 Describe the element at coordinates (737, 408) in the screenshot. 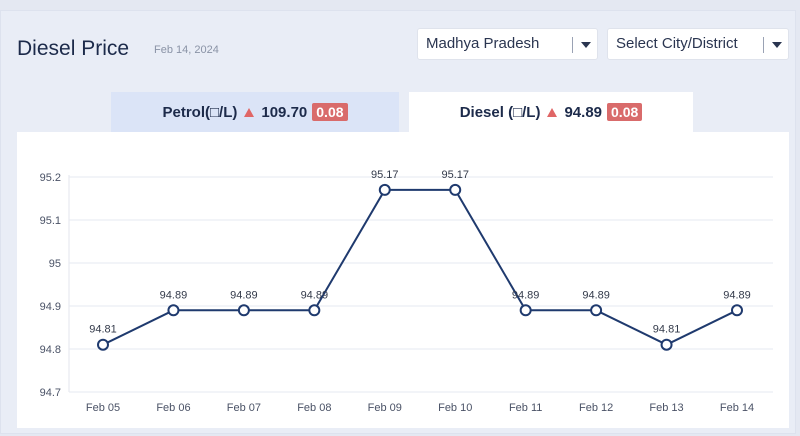

I see `x-tick-label: Feb 14` at that location.